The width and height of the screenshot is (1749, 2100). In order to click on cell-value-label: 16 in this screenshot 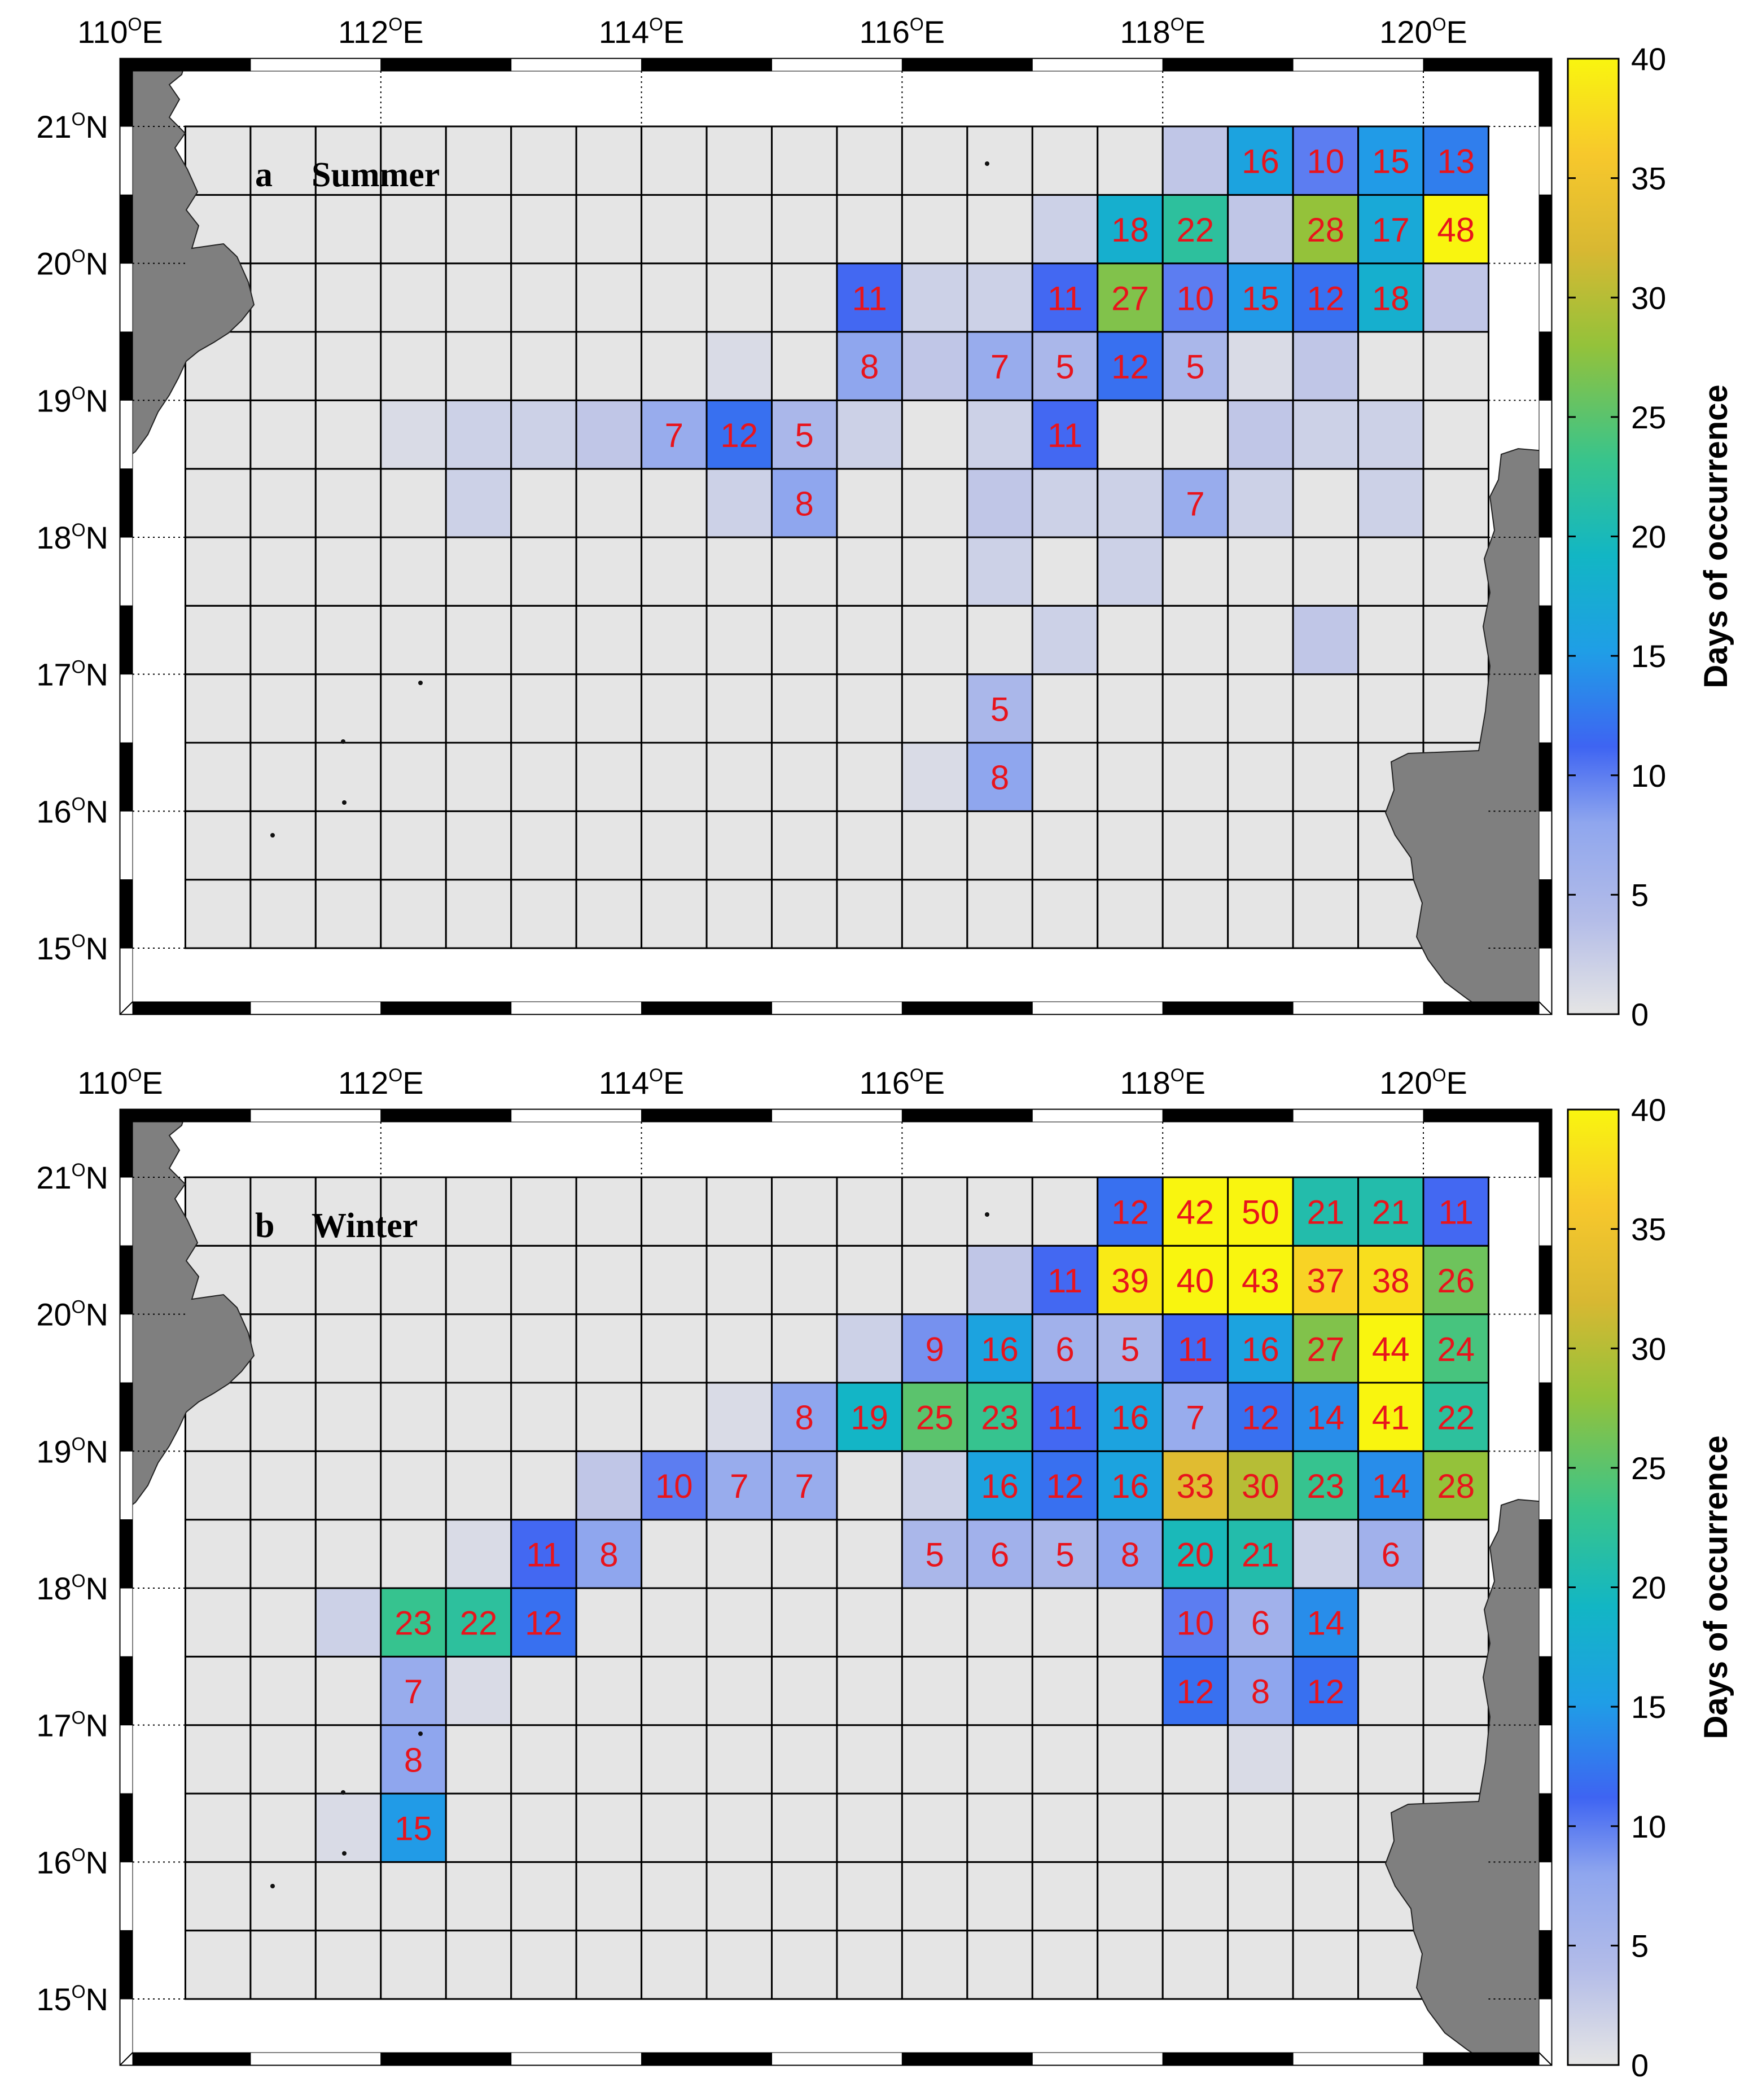, I will do `click(1260, 162)`.